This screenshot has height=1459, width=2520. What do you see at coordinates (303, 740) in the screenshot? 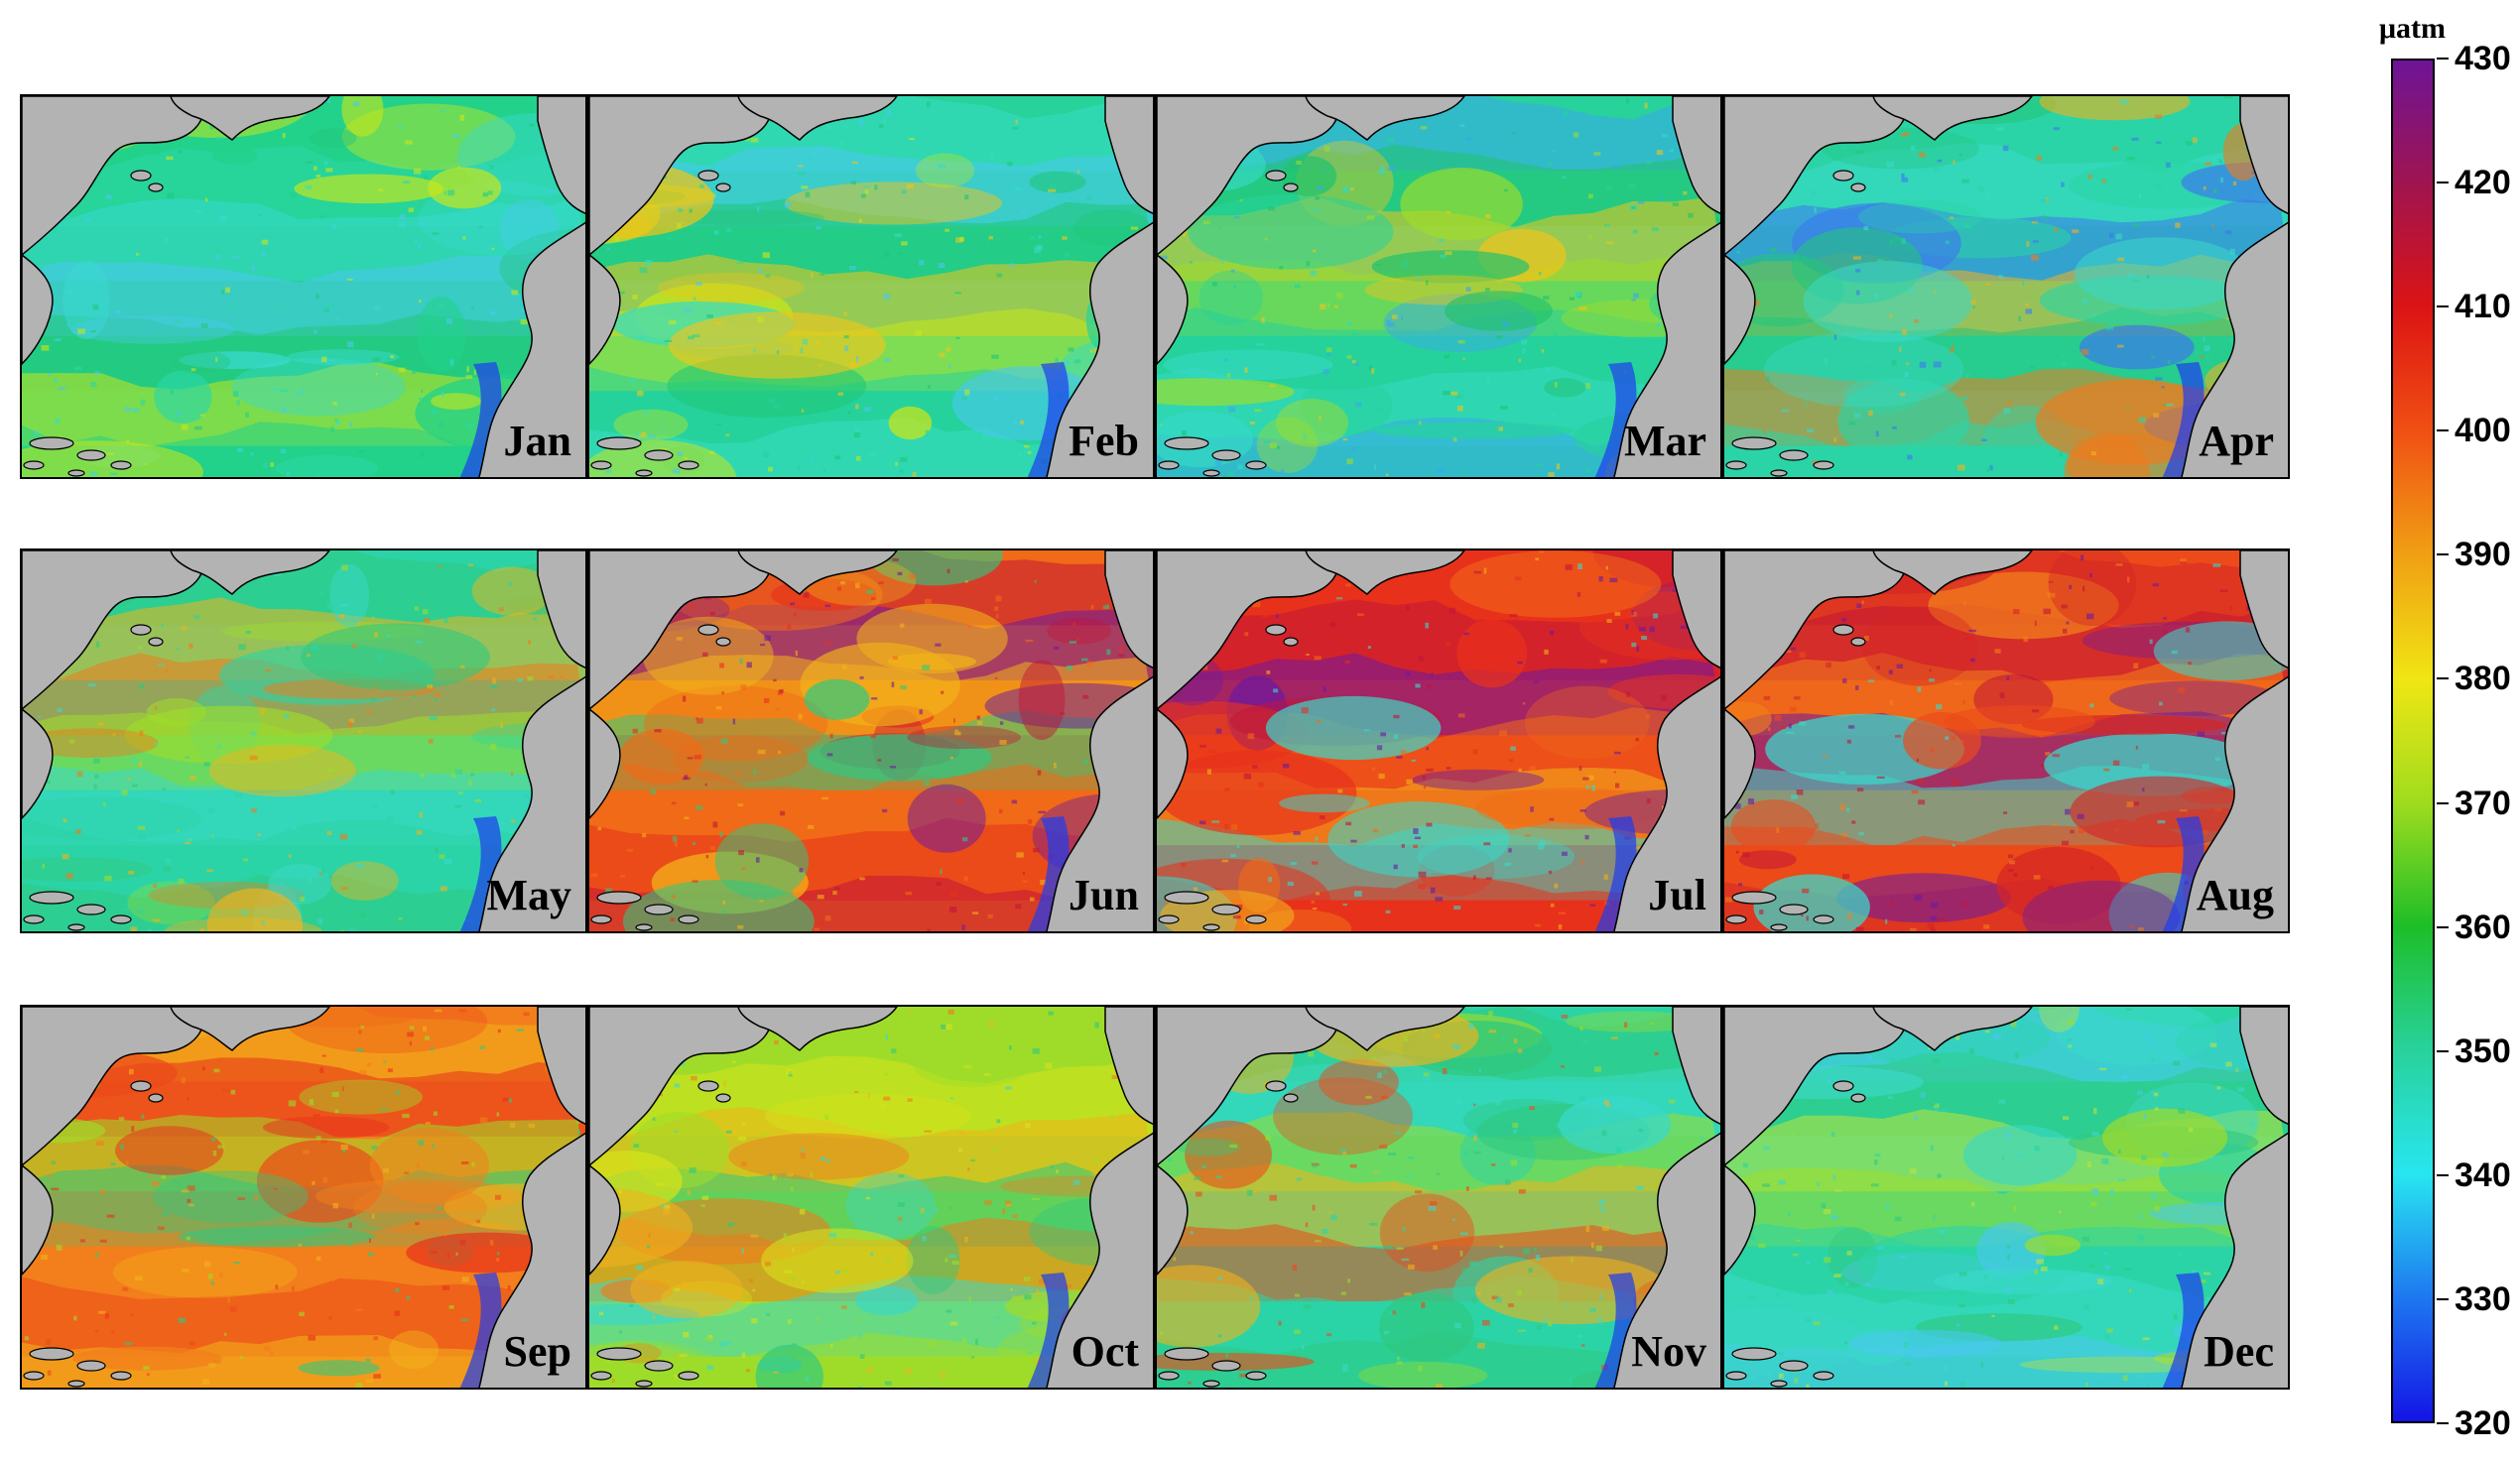
I see `map-panel-may: May` at bounding box center [303, 740].